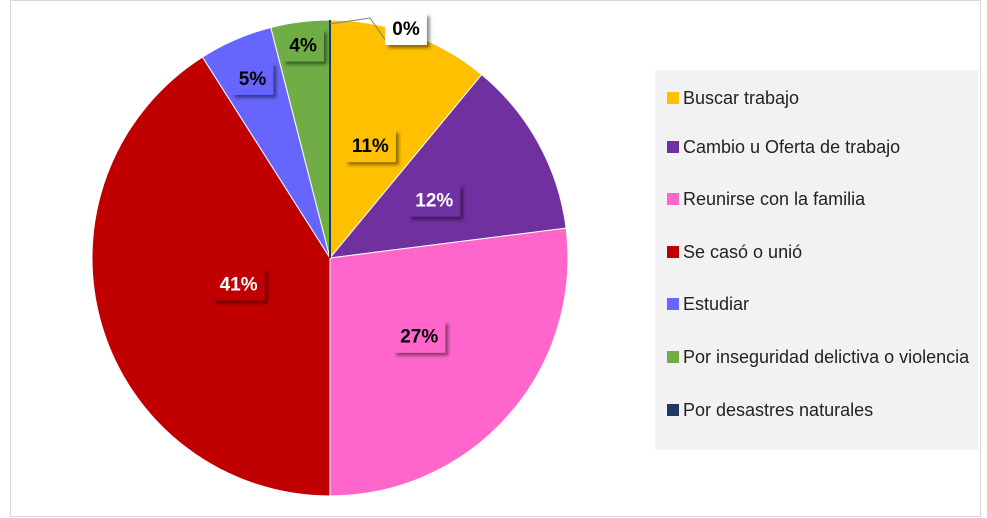  I want to click on data-label: 12%, so click(434, 200).